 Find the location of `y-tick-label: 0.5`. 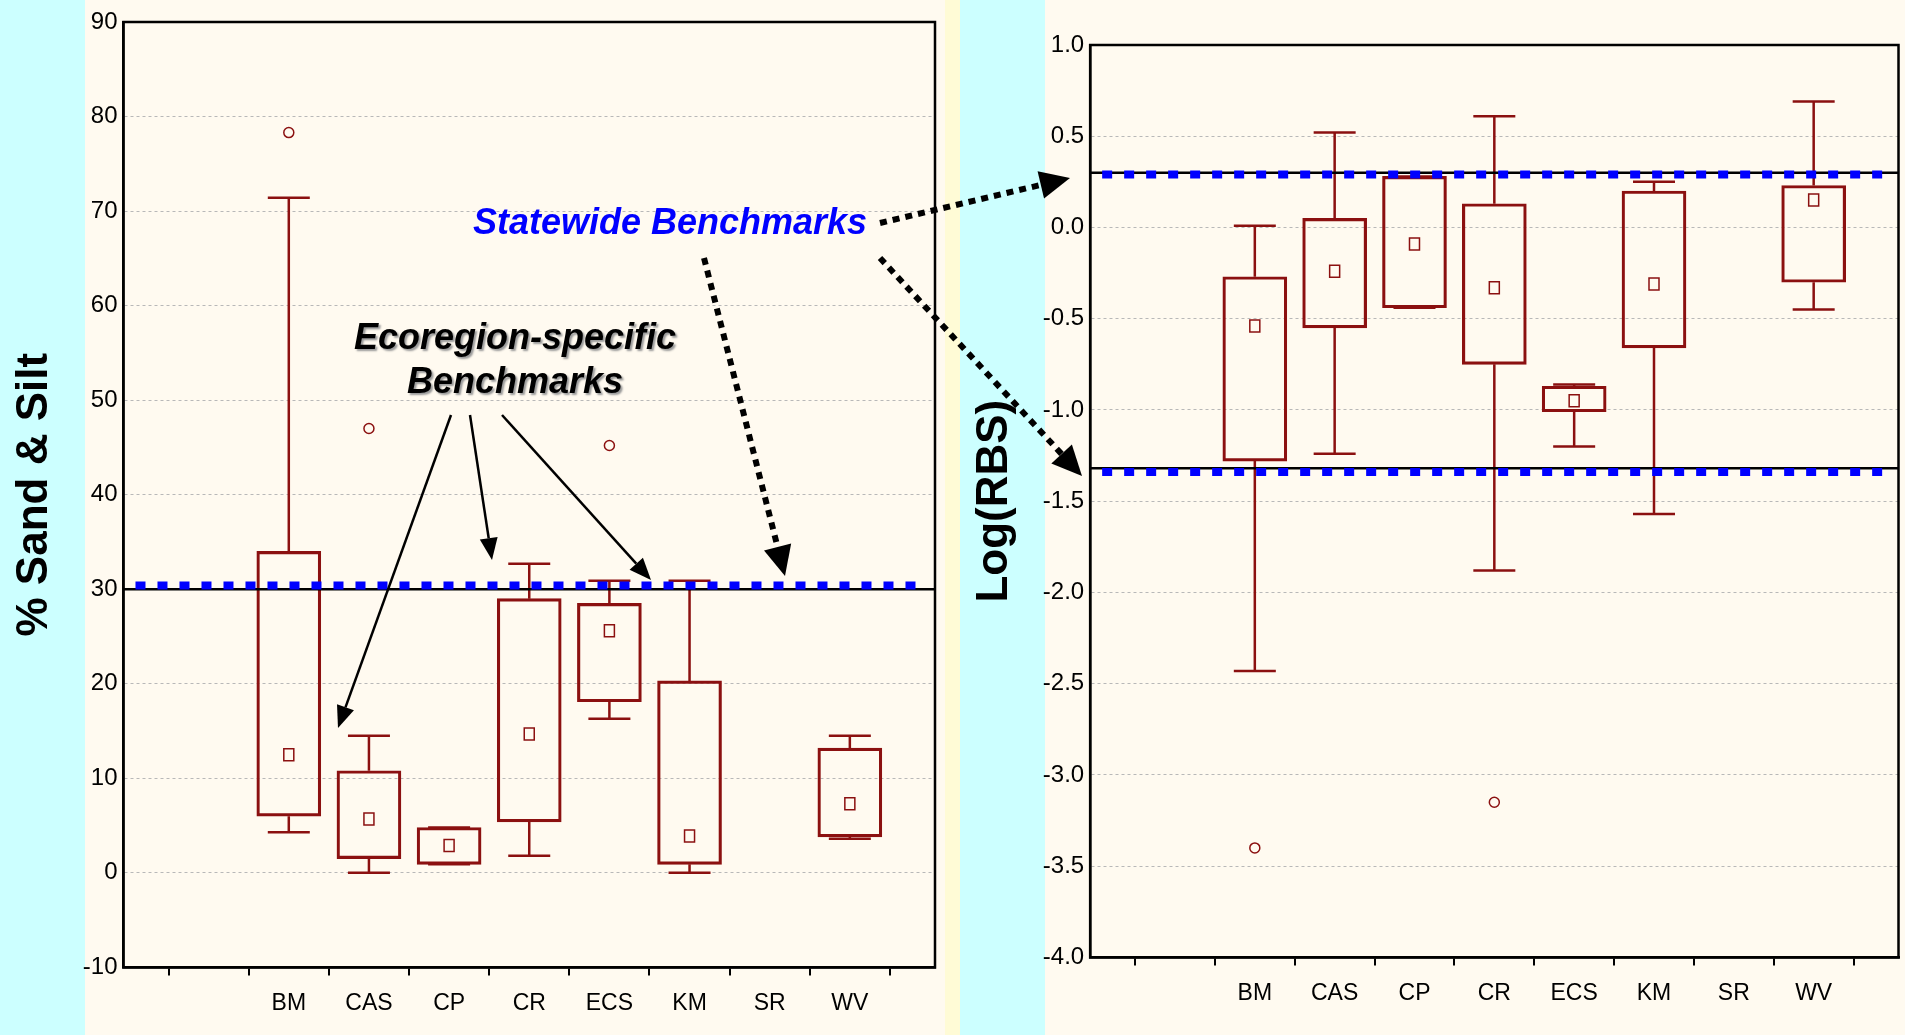

y-tick-label: 0.5 is located at coordinates (1067, 134).